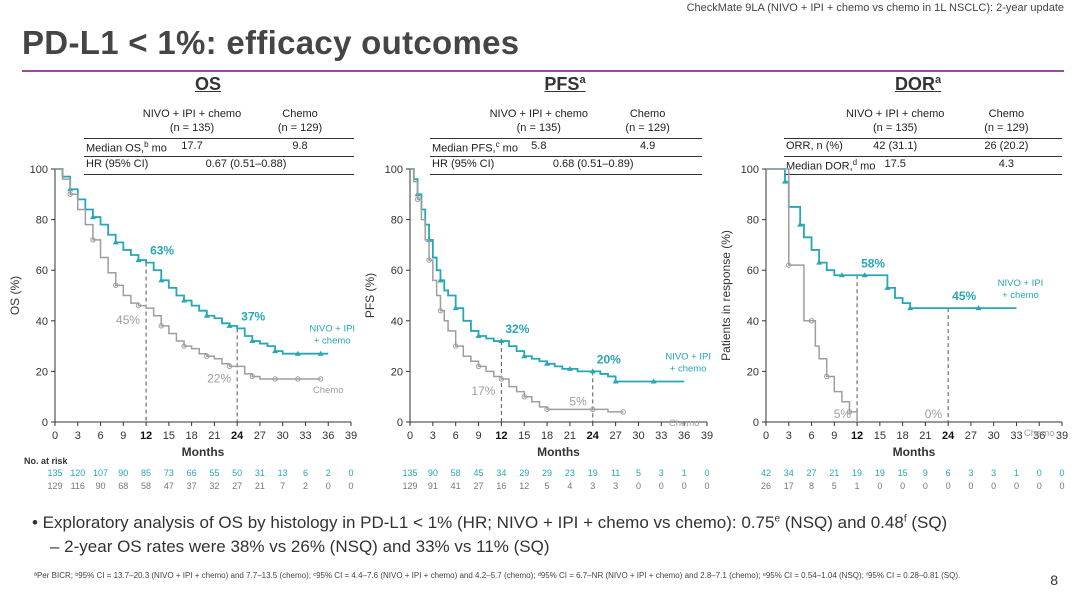 This screenshot has height=603, width=1080. I want to click on risk-label: No. at risk, so click(46, 461).